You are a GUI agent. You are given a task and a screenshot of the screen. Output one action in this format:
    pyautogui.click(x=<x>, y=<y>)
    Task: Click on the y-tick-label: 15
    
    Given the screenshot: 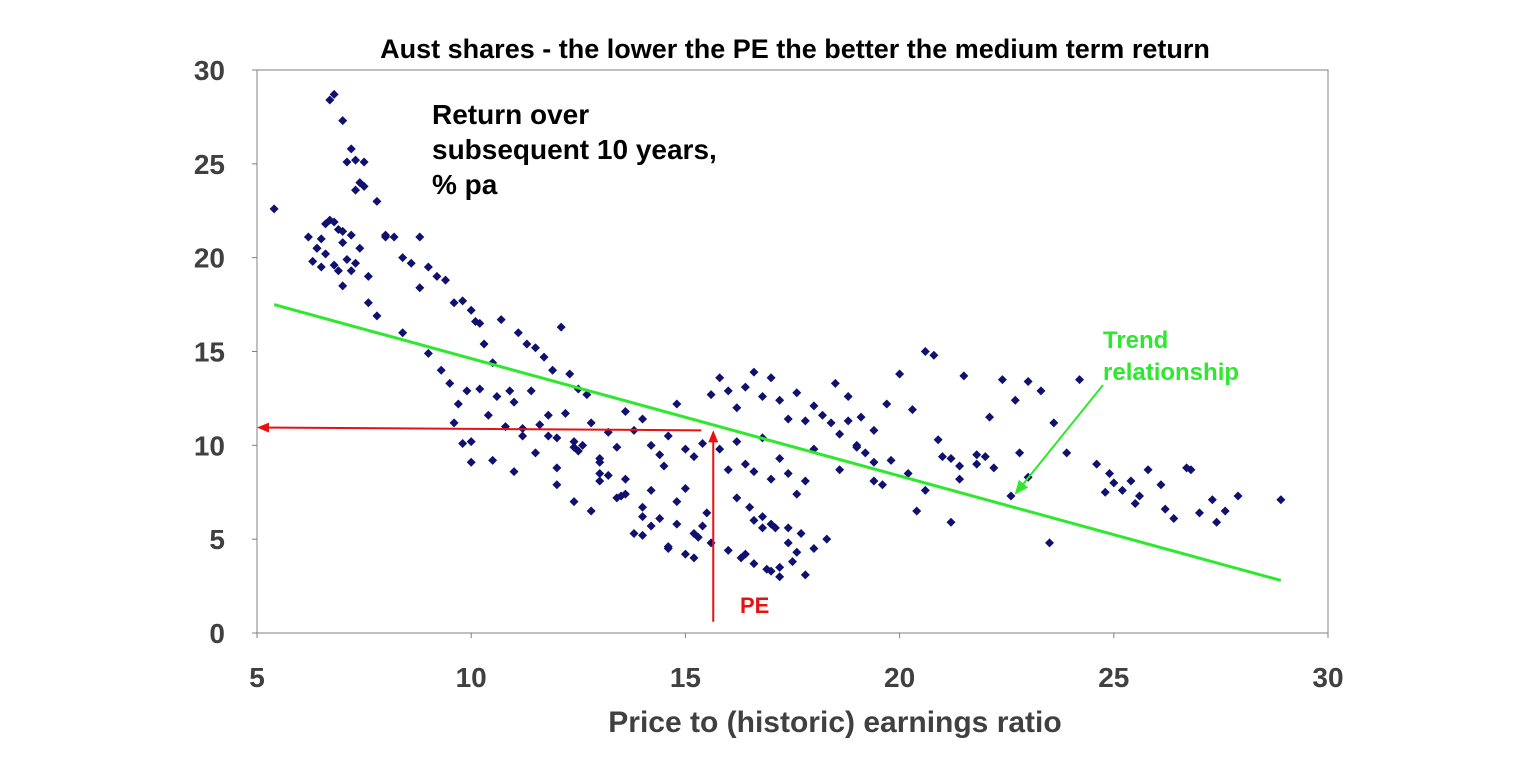 What is the action you would take?
    pyautogui.click(x=209, y=352)
    